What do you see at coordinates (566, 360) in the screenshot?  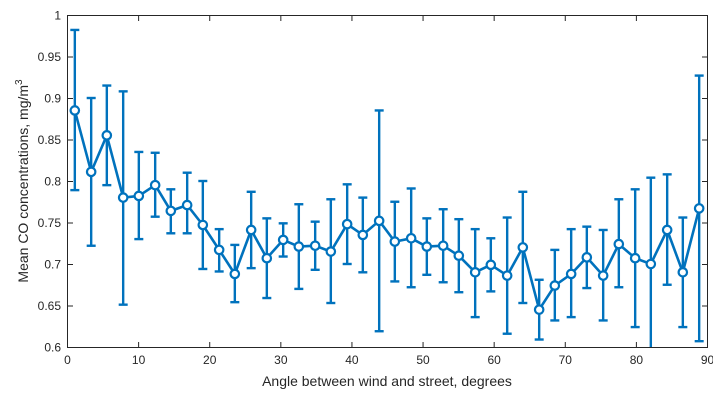 I see `x-tick-label: 70` at bounding box center [566, 360].